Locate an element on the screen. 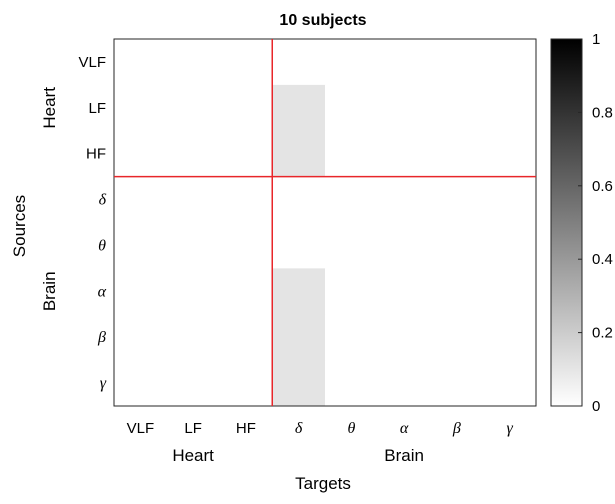  x-tick-label: α is located at coordinates (404, 428).